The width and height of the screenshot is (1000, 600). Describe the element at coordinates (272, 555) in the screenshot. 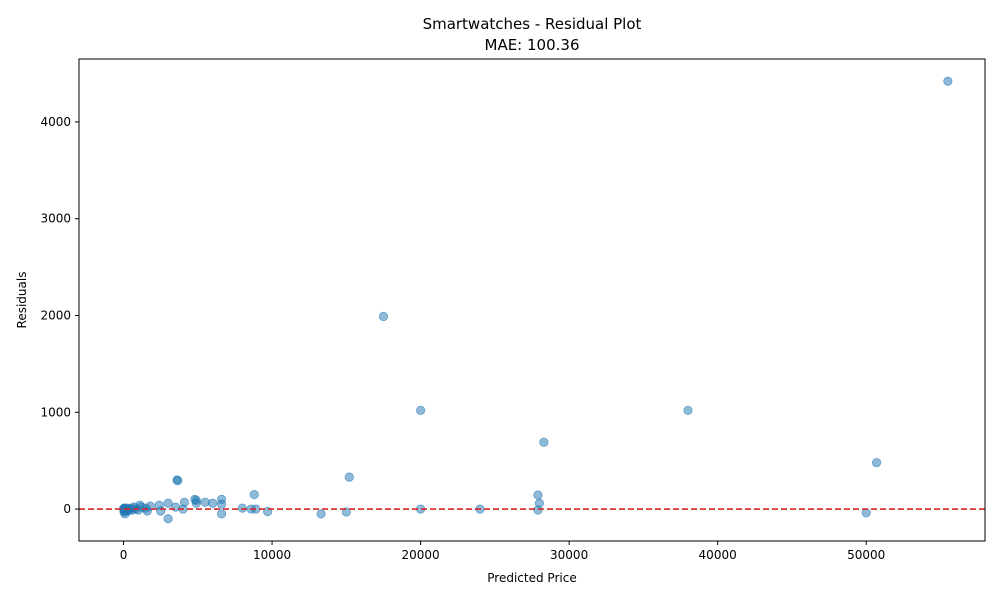

I see `x-tick-label: 10000` at that location.